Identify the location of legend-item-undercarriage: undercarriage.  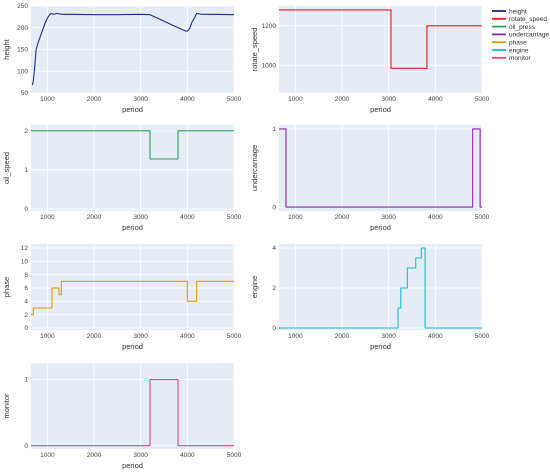
(520, 35).